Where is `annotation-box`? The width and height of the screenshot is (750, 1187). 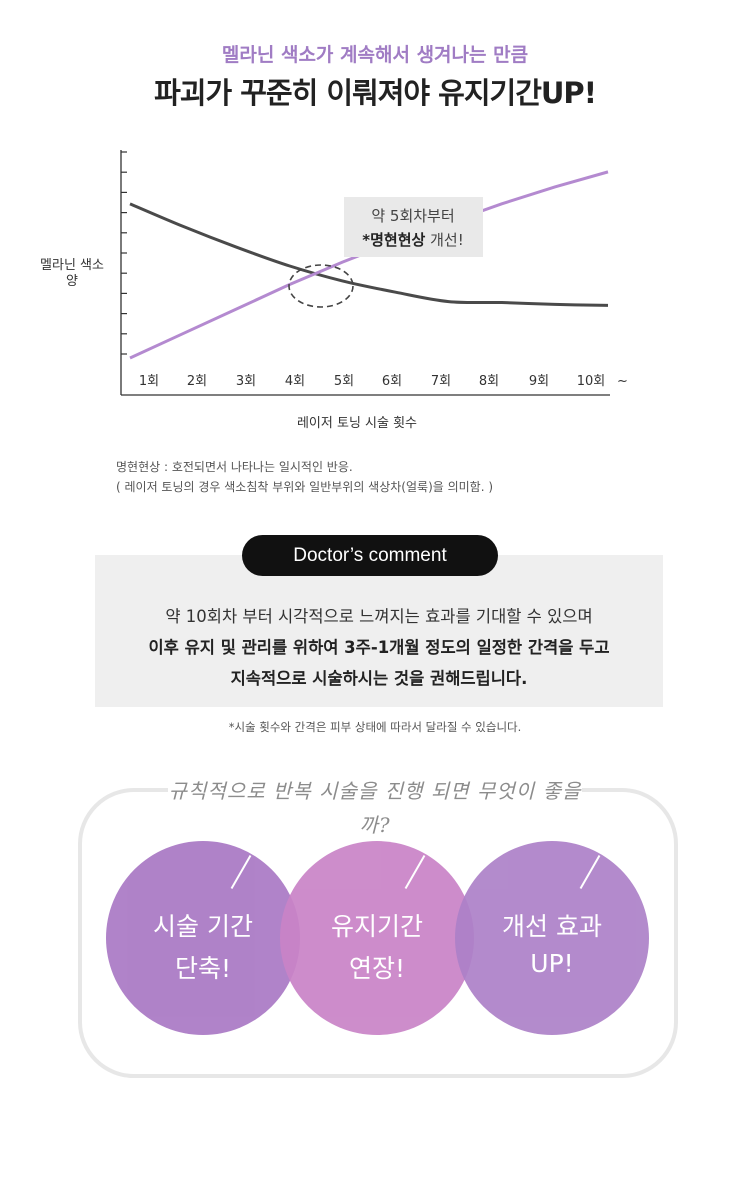
annotation-box is located at coordinates (413, 227).